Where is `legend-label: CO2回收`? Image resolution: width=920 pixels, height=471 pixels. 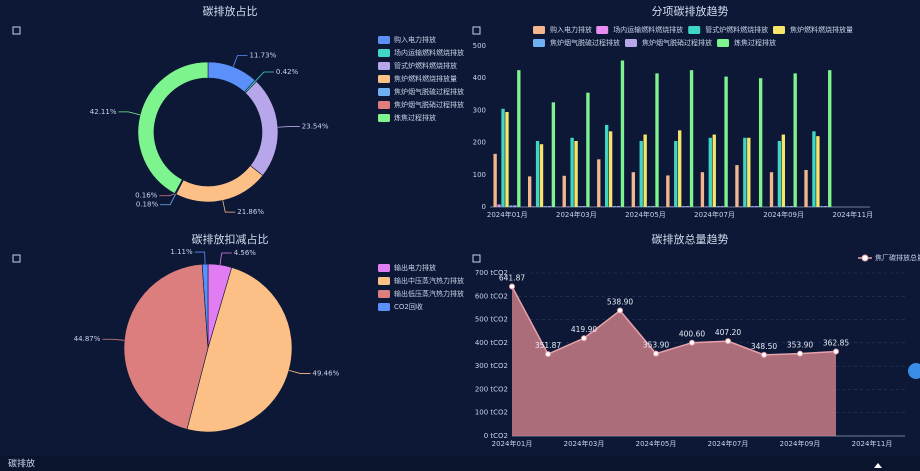
legend-label: CO2回收 is located at coordinates (408, 306).